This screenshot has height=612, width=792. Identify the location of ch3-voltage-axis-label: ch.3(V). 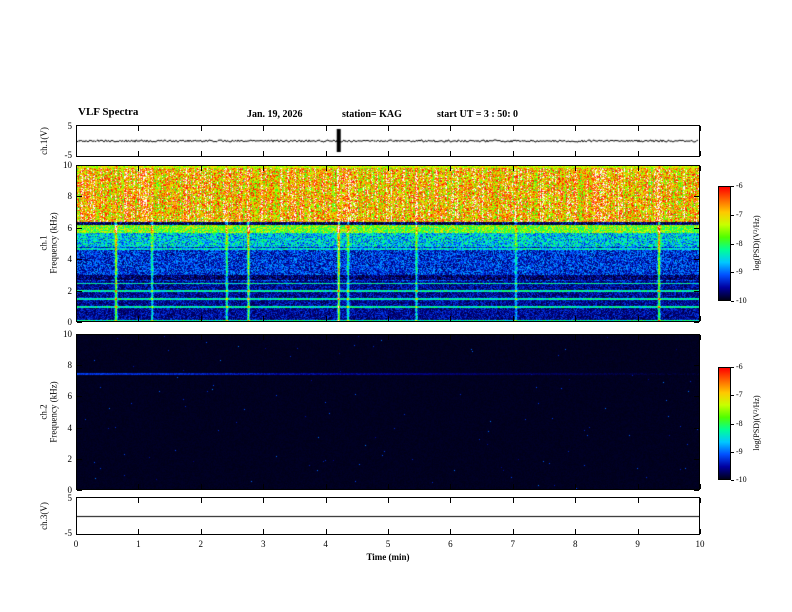
(44, 516).